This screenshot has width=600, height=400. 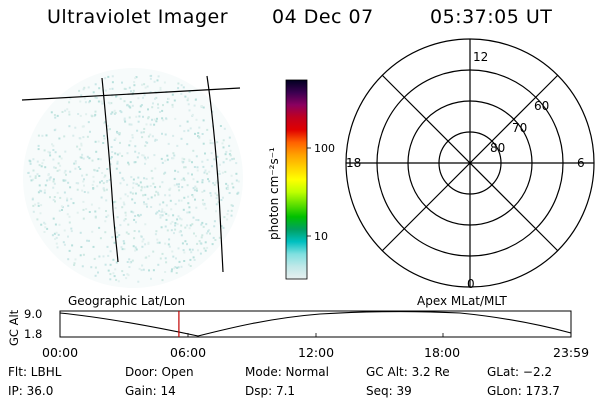 I want to click on time-tick-label: 23:59, so click(x=571, y=352).